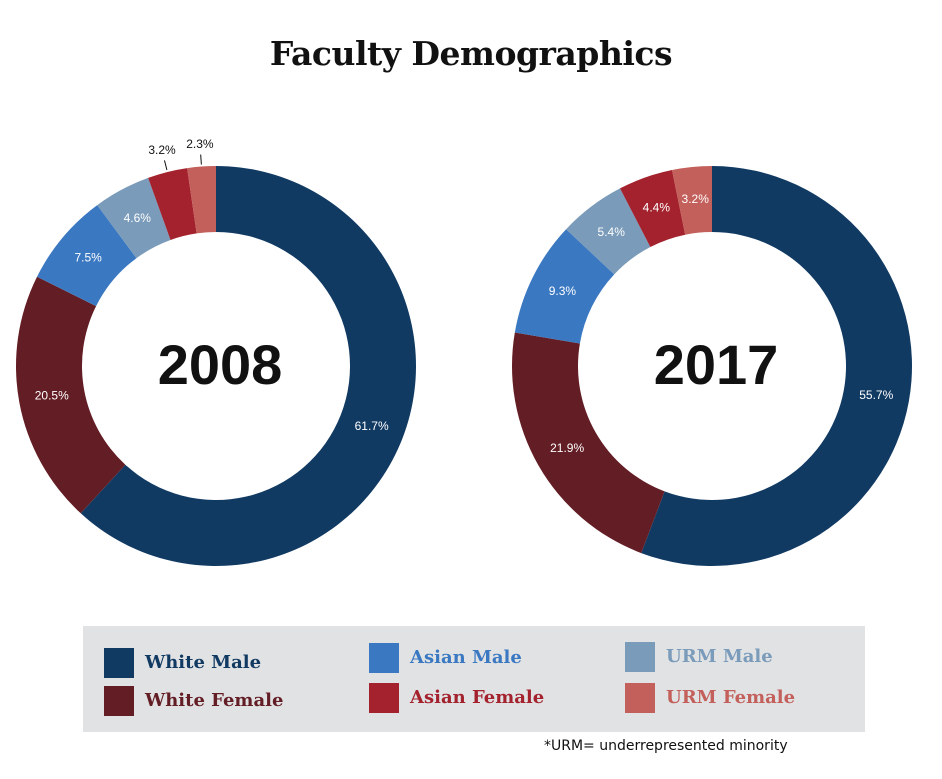 This screenshot has height=779, width=942. I want to click on legend-label: White Male, so click(203, 662).